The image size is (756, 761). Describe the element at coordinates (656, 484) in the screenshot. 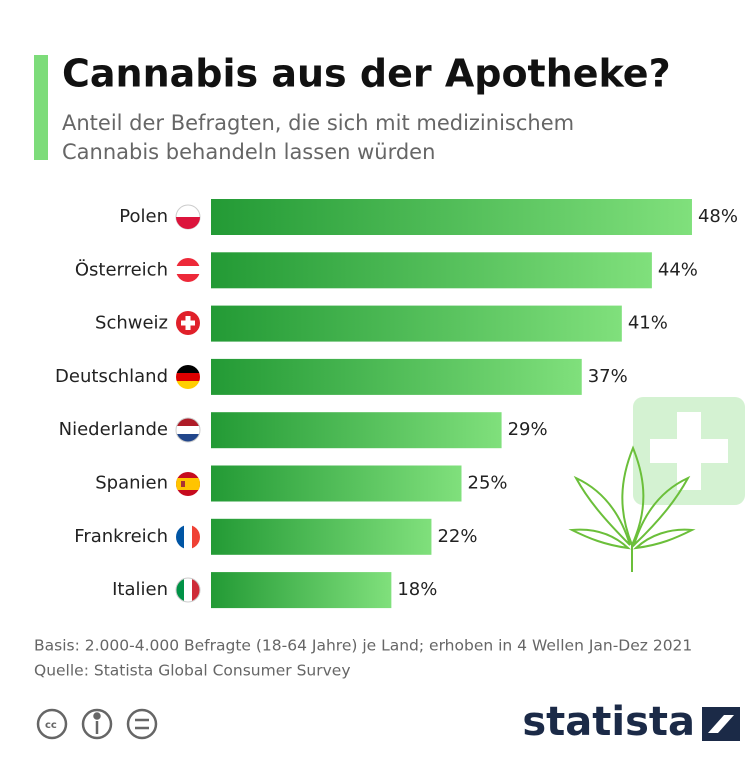

I see `decoration` at that location.